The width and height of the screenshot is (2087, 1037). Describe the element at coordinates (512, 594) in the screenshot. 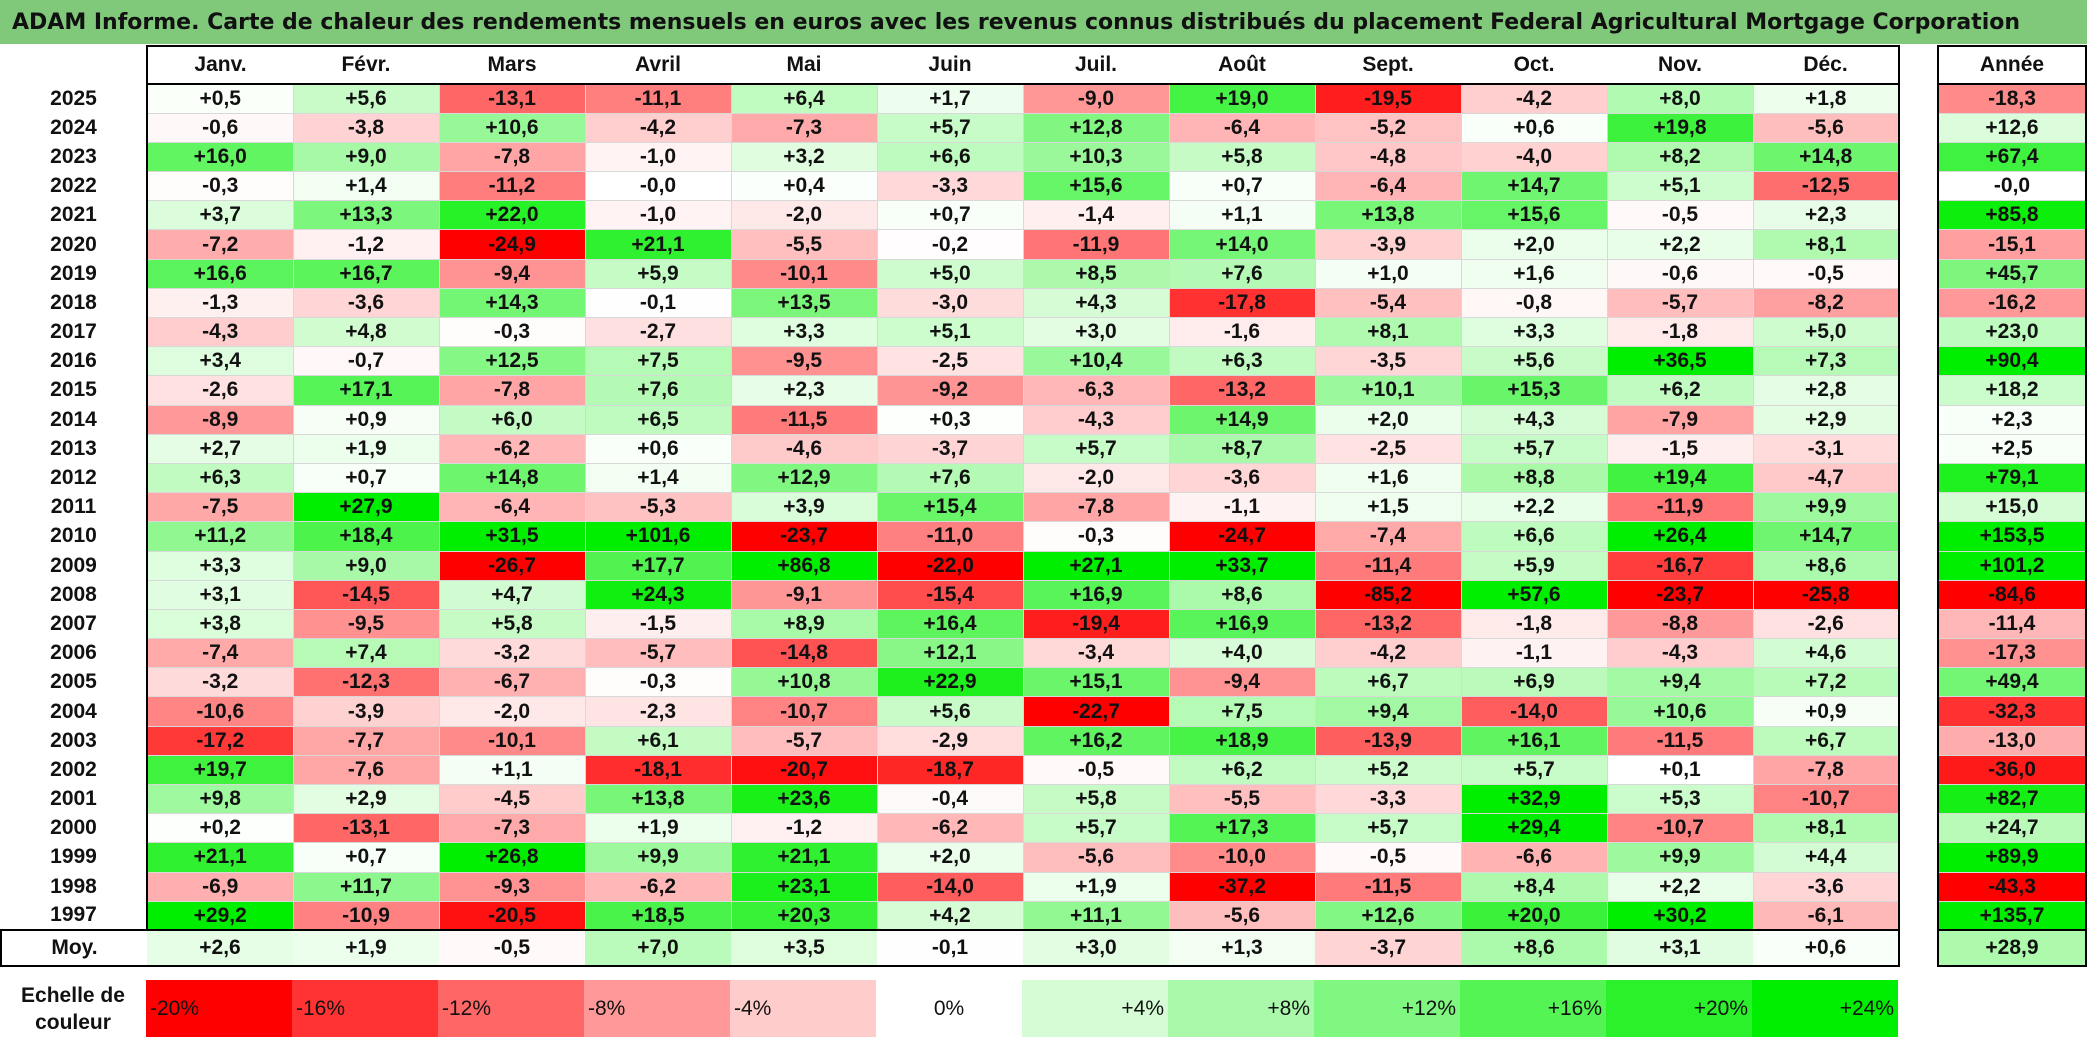

I see `heatmap-cell: +4,7` at that location.